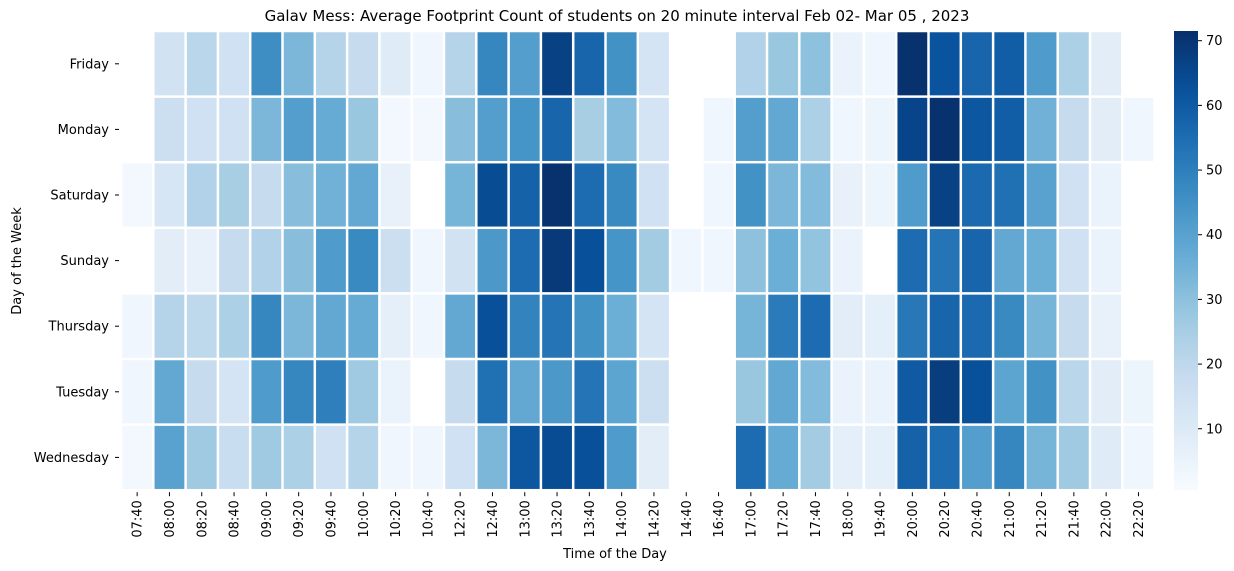  I want to click on colorbar: 10 20 30 40 50 60 70, so click(1198, 261).